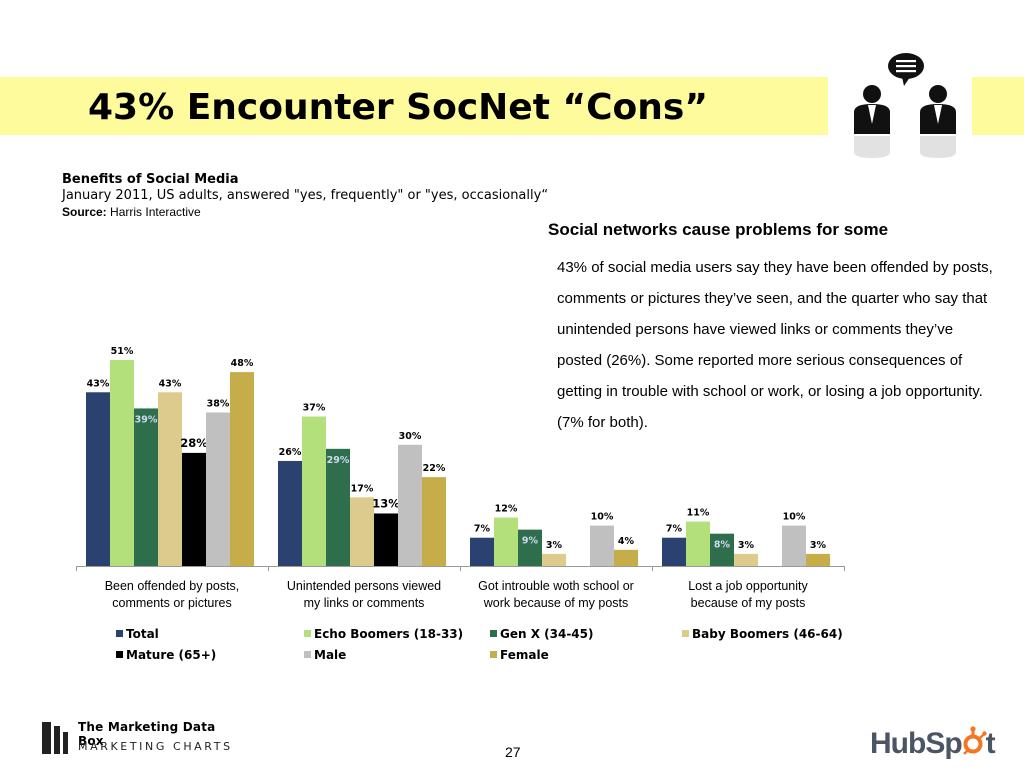  Describe the element at coordinates (290, 452) in the screenshot. I see `bar-value-label: 26%` at that location.